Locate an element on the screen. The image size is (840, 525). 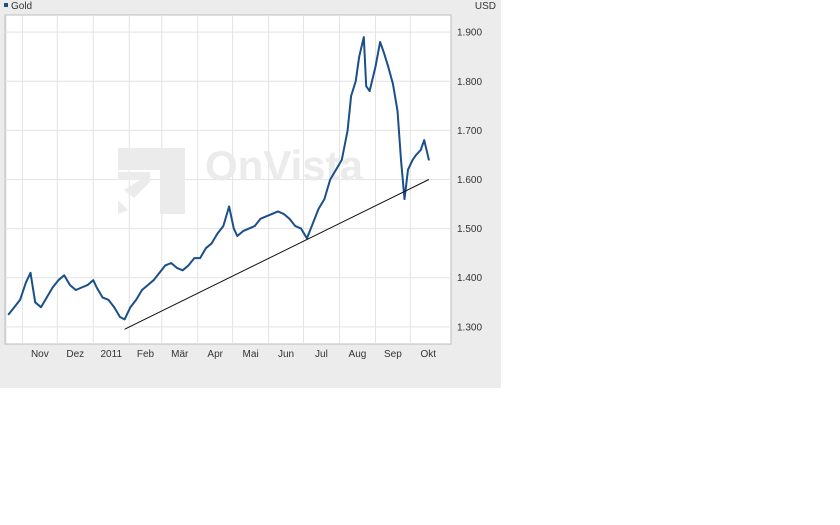
x-axis: Nov Dez 2011 Feb Mär Apr Mai Jun Jul Aug Sep Okt is located at coordinates (233, 354).